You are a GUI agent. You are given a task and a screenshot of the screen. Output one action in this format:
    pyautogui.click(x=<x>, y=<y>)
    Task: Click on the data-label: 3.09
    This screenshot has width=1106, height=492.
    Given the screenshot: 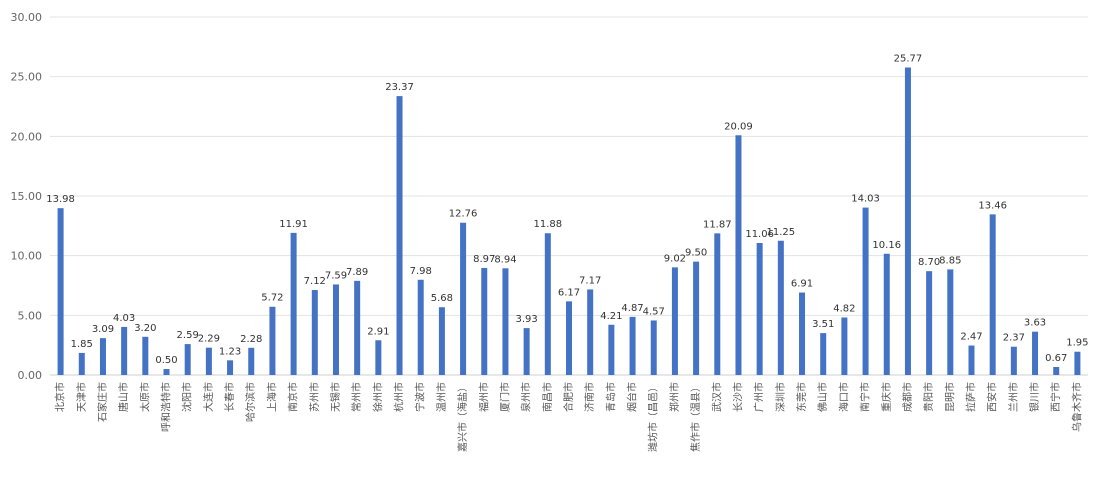 What is the action you would take?
    pyautogui.click(x=103, y=329)
    